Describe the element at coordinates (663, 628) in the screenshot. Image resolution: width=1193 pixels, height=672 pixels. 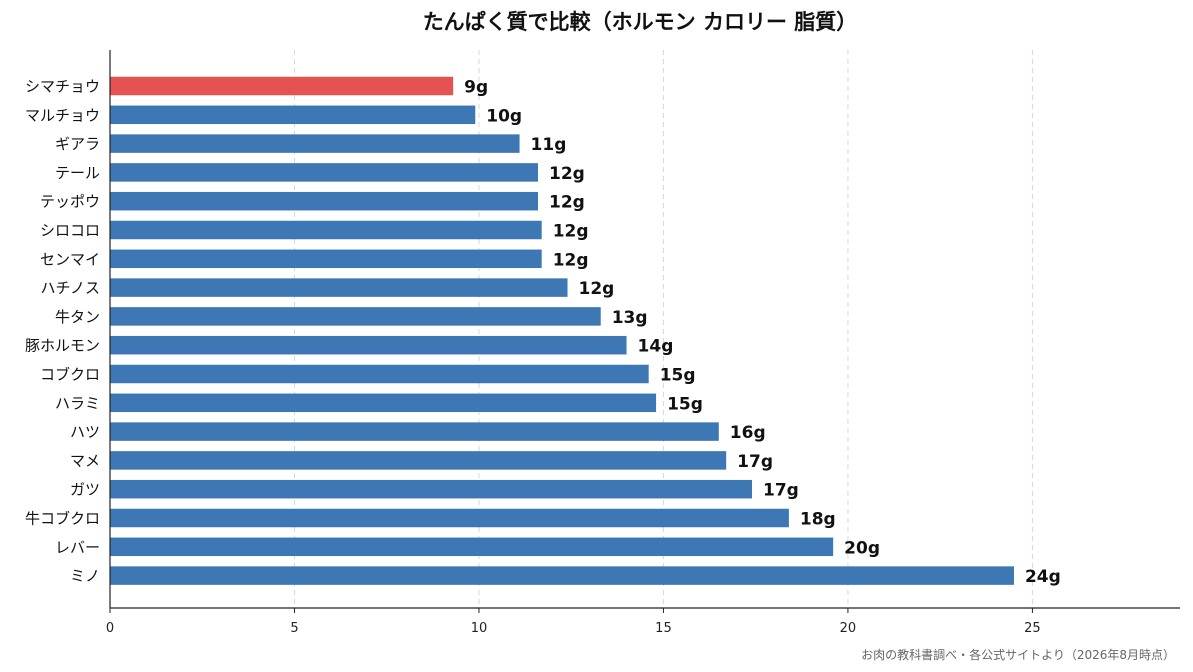
I see `x-tick-label: 15` at that location.